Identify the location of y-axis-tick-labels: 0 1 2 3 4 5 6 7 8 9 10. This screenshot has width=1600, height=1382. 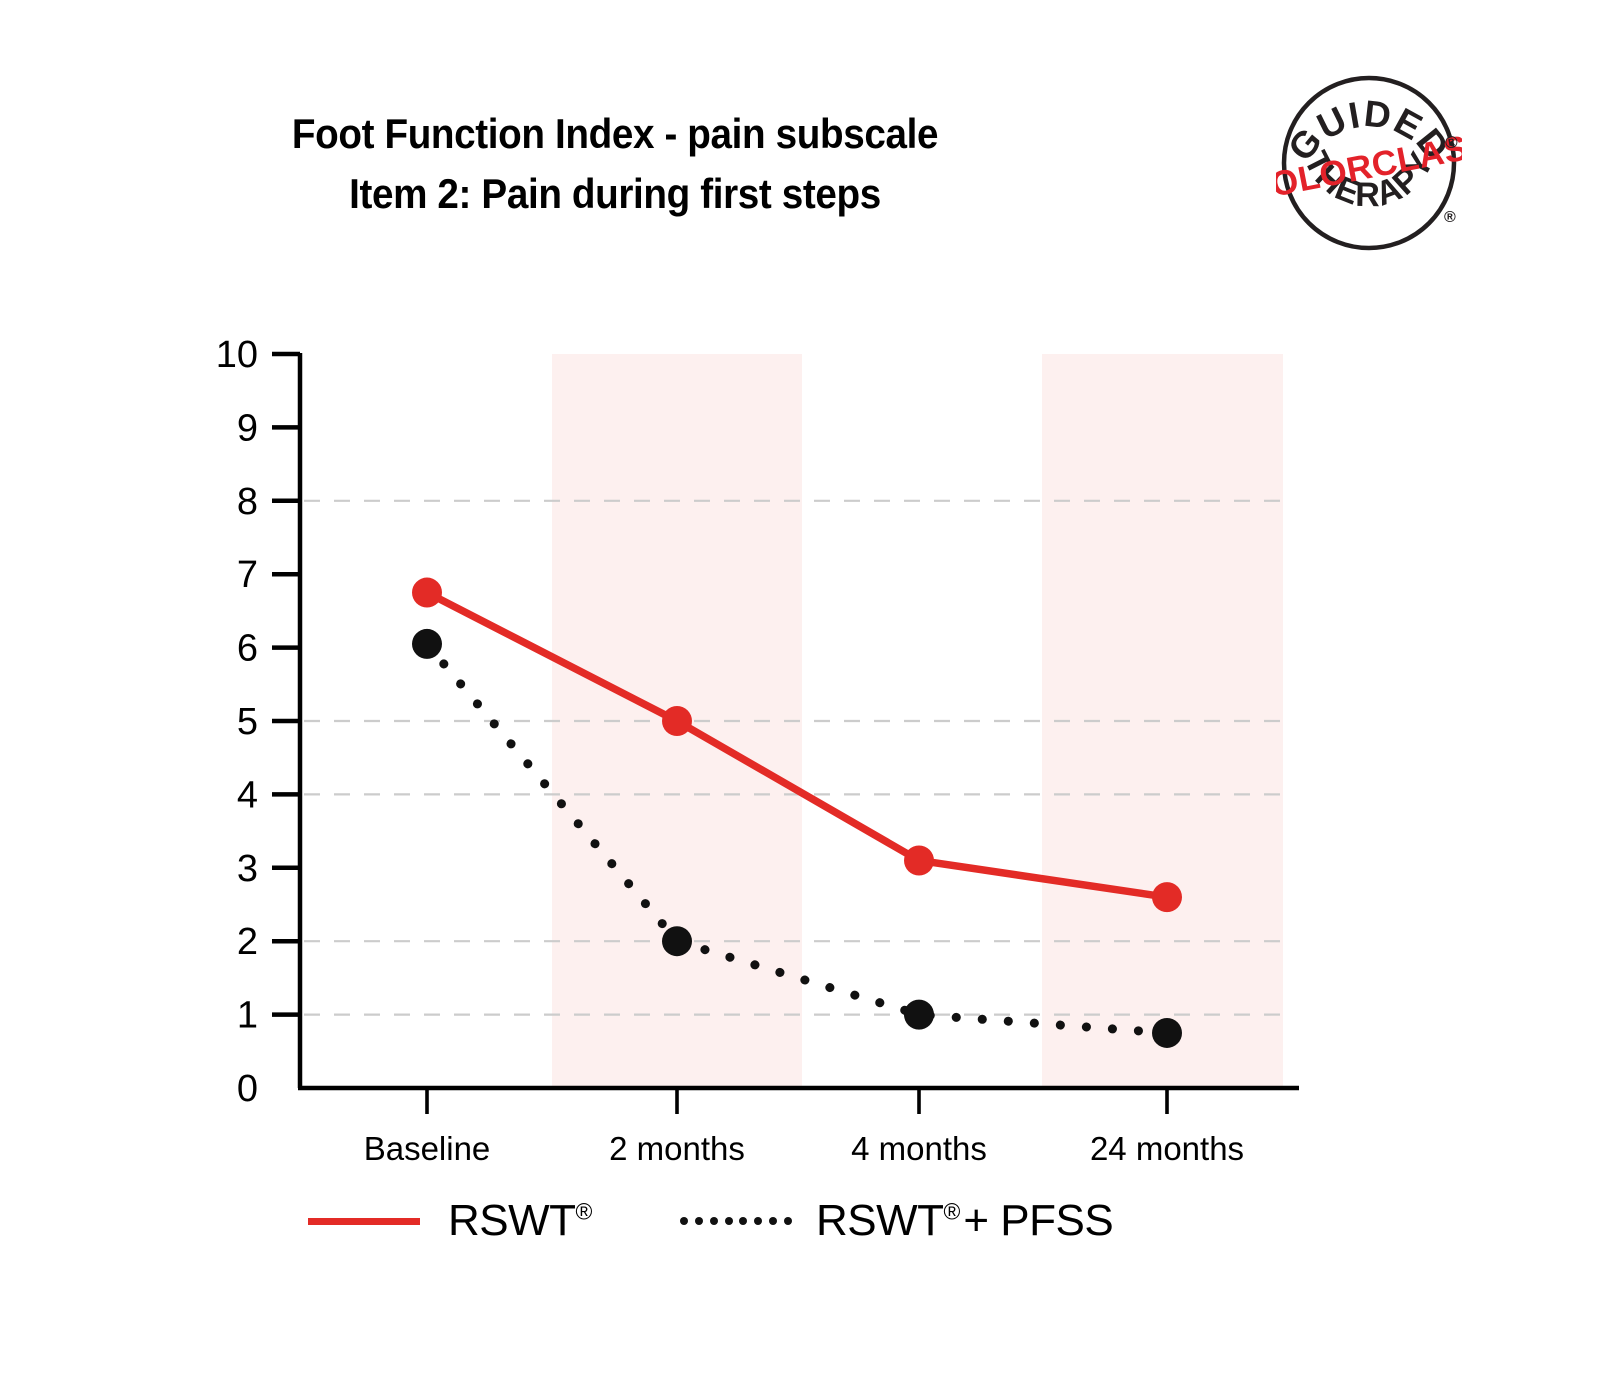
(237, 722).